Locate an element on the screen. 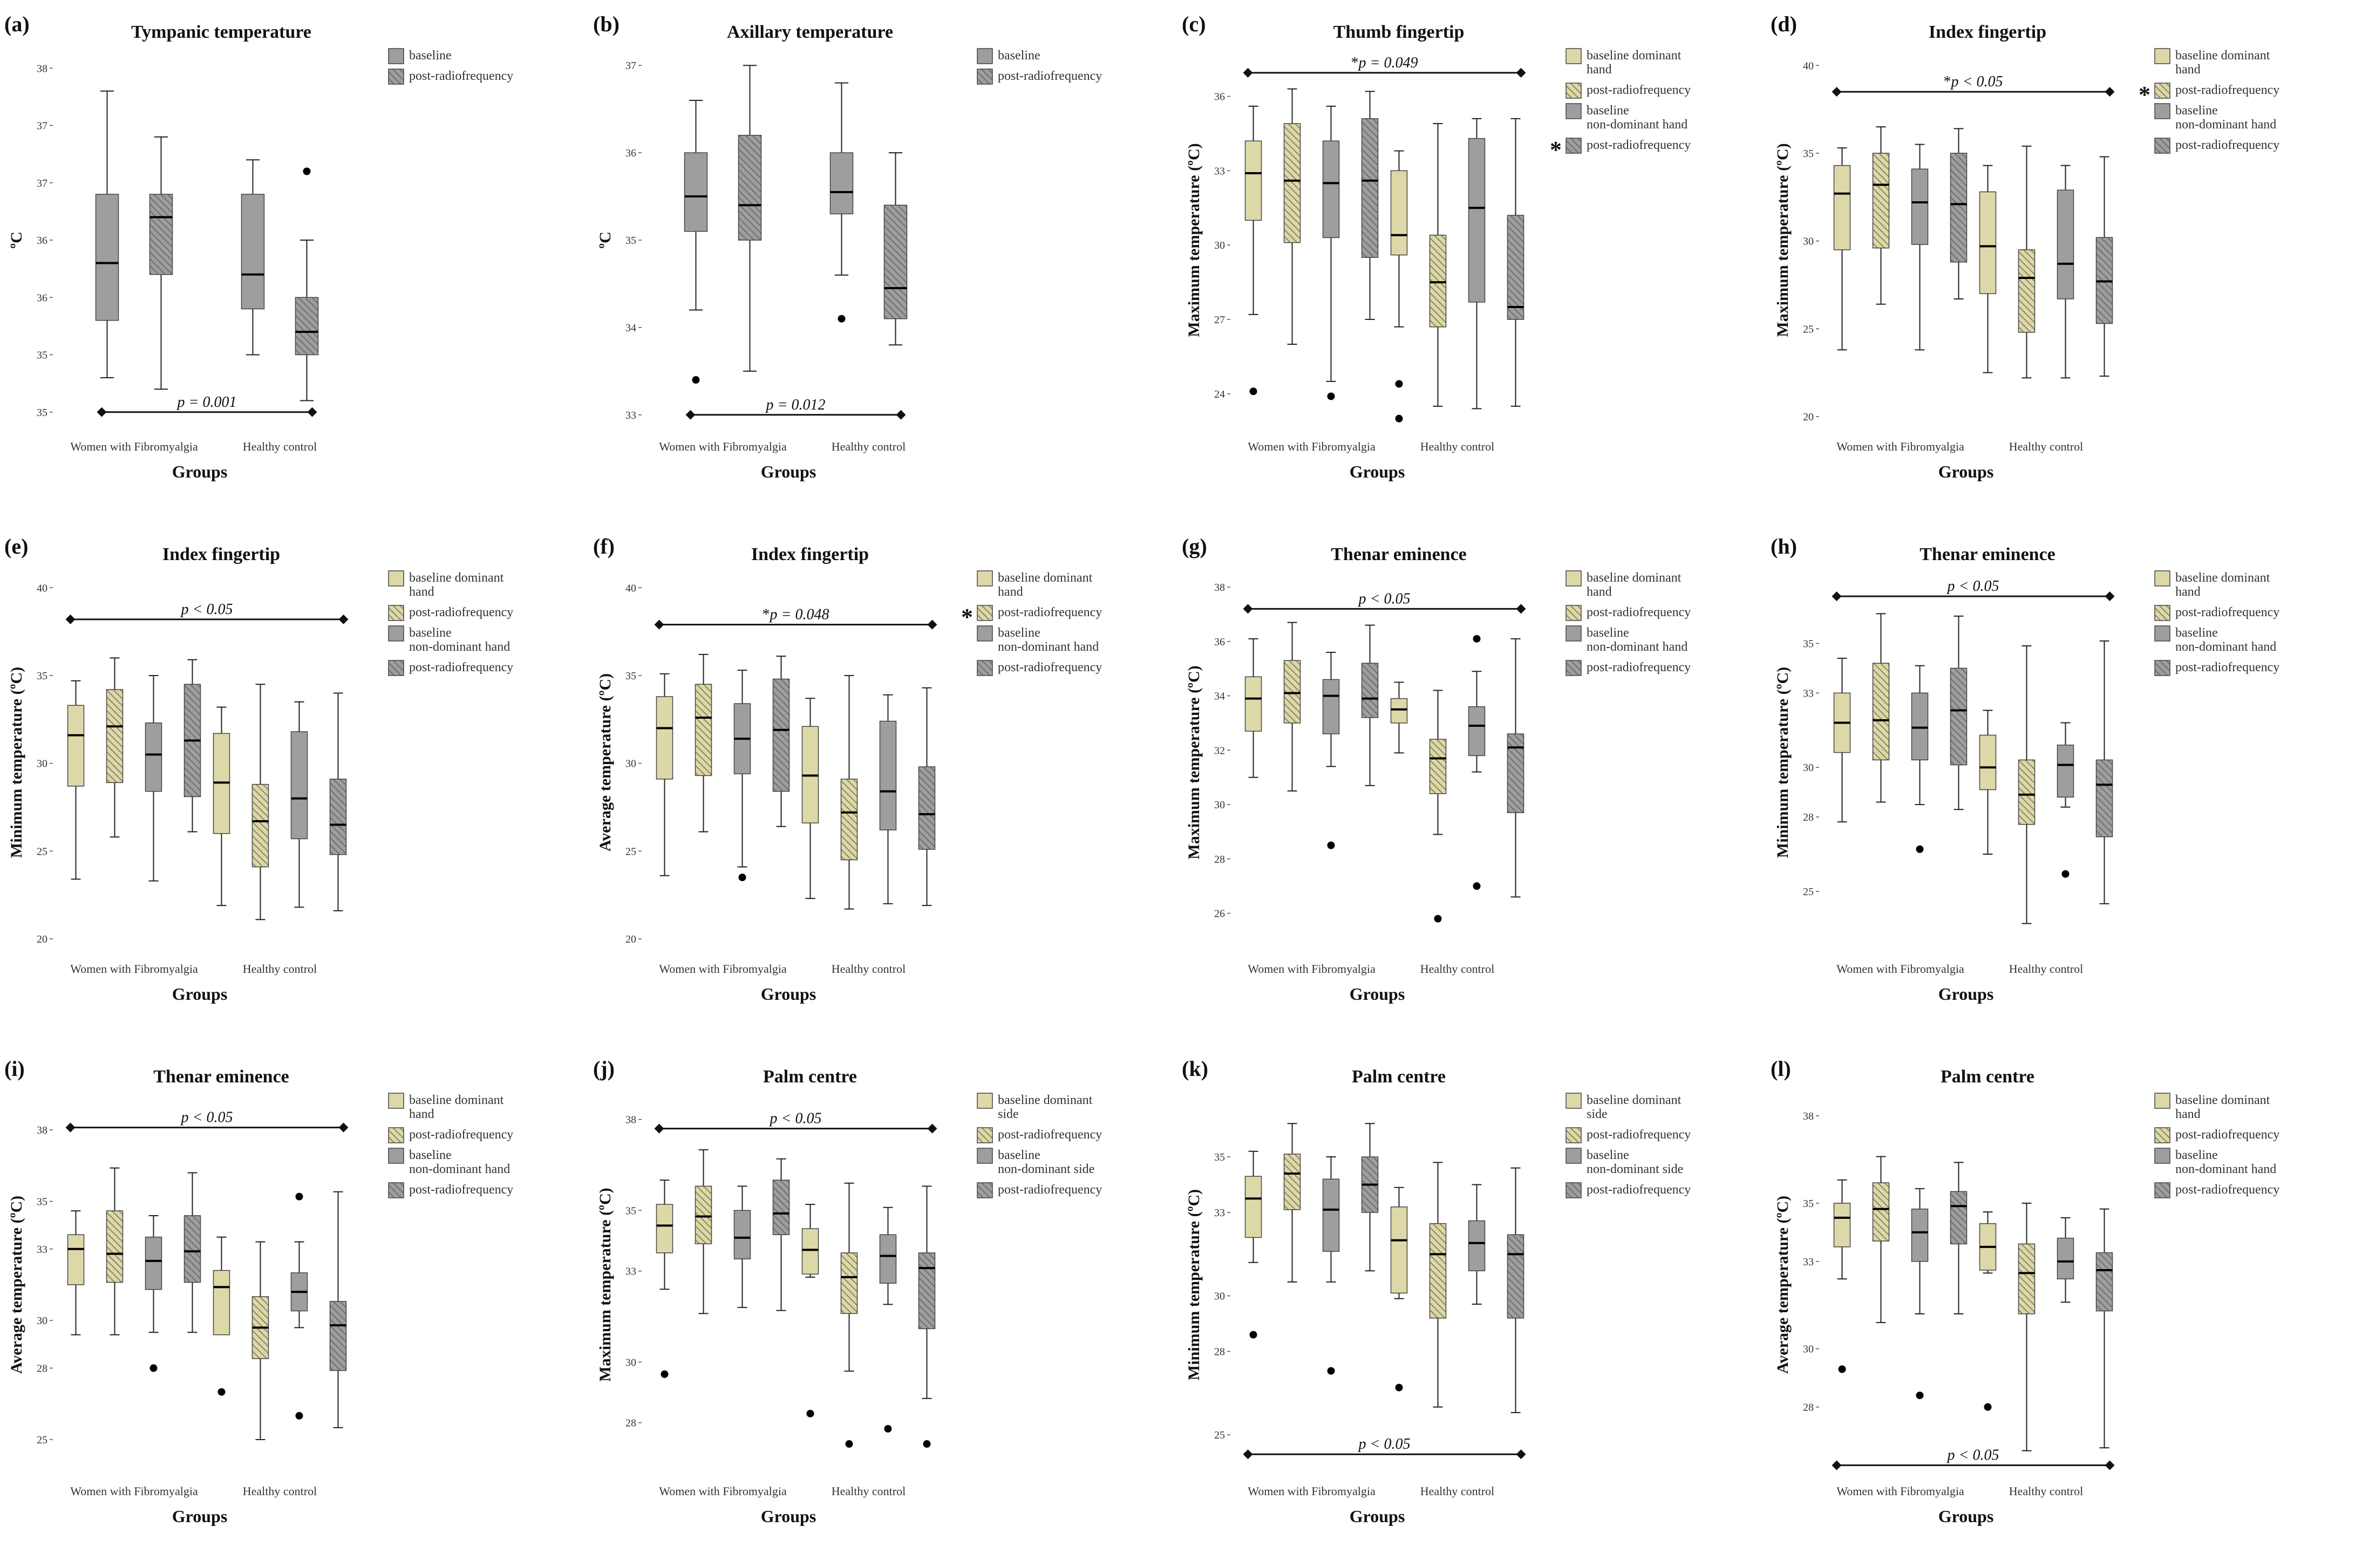 This screenshot has width=2355, height=1568. y-tick-label: 30 is located at coordinates (1809, 768).